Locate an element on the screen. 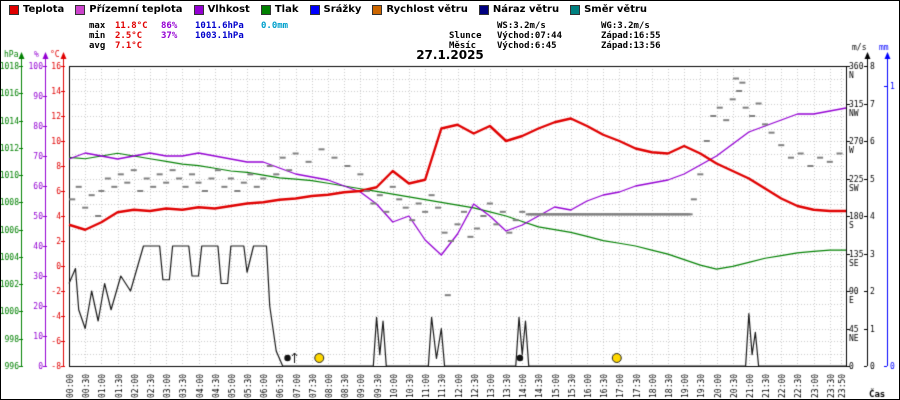 The image size is (900, 400). max-humidity: 86% is located at coordinates (169, 26).